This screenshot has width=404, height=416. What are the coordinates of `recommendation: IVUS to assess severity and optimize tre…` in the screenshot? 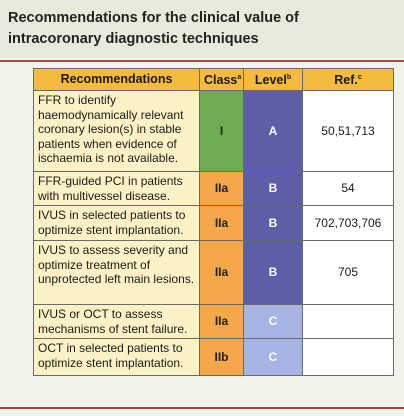 It's located at (116, 272).